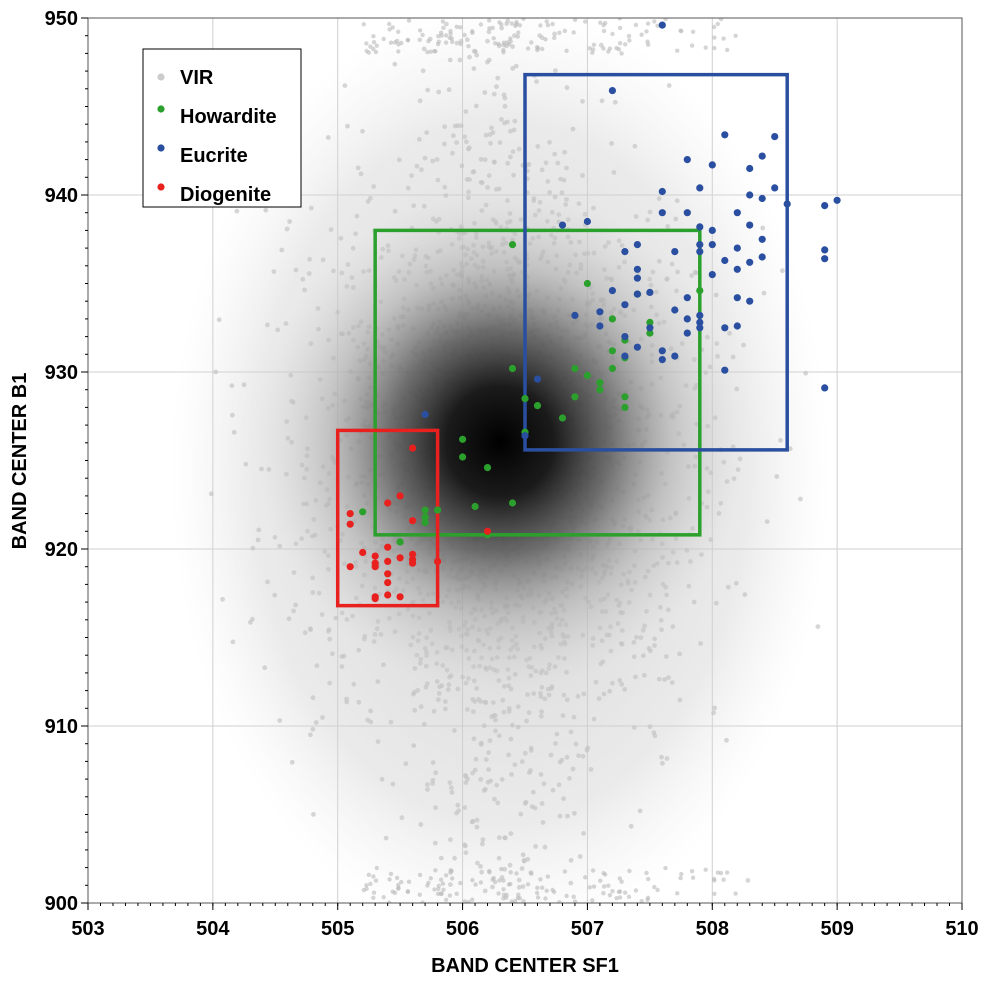  What do you see at coordinates (225, 195) in the screenshot?
I see `legend-label-diogenite: Diogenite` at bounding box center [225, 195].